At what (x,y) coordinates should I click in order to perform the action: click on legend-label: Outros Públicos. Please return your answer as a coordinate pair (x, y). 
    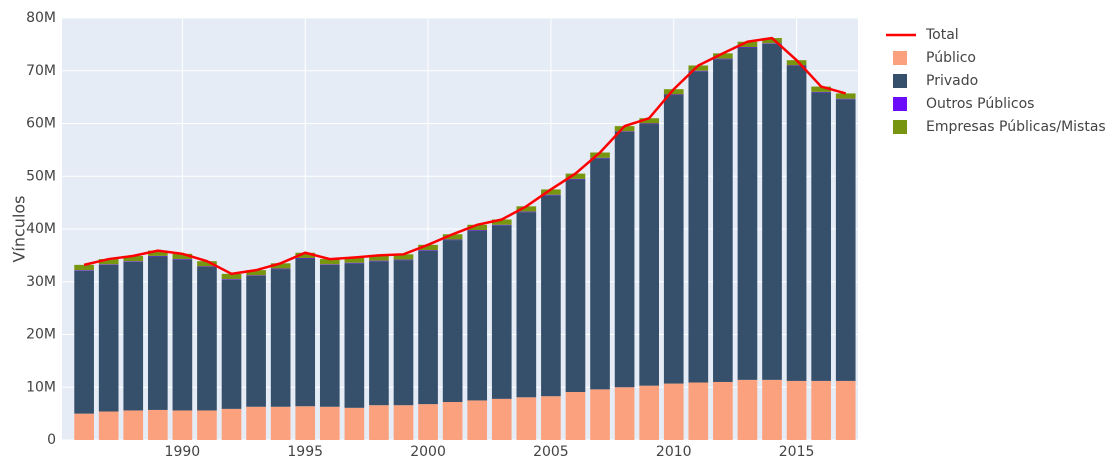
    Looking at the image, I should click on (980, 104).